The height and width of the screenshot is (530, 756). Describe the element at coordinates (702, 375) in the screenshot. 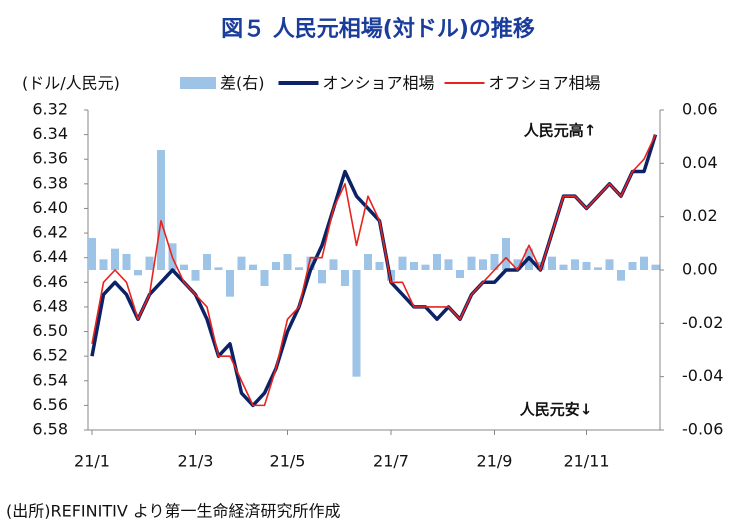

I see `y2-tick-label: -0.04` at that location.